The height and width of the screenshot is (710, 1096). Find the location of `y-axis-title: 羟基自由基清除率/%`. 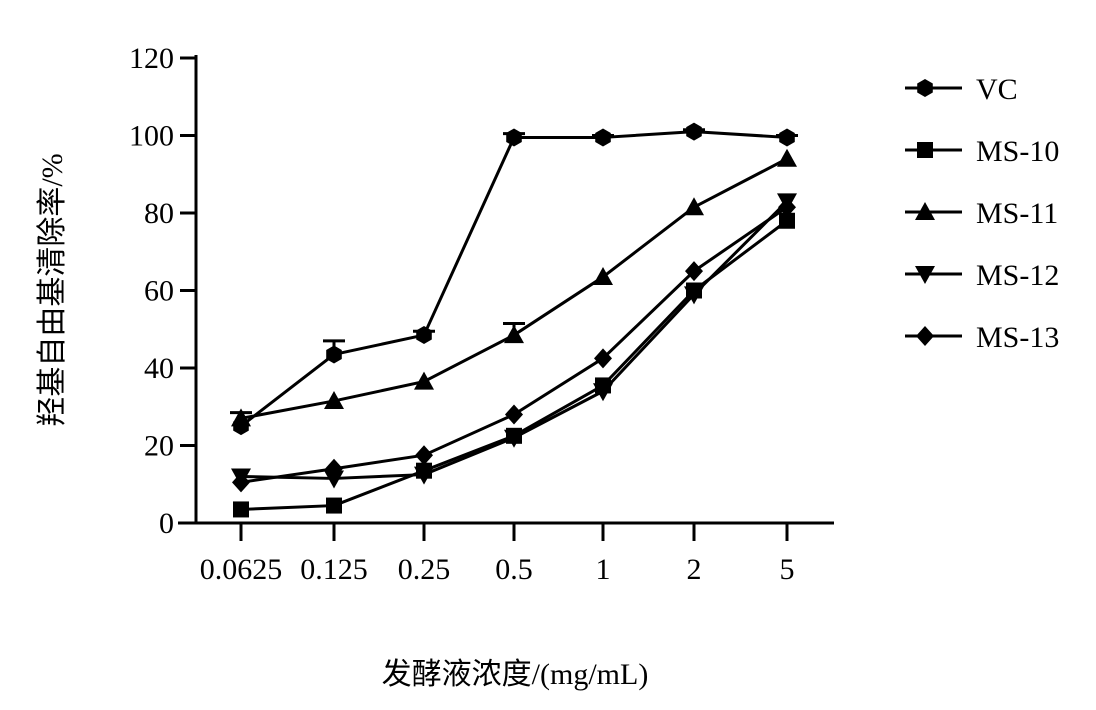

y-axis-title: 羟基自由基清除率/% is located at coordinates (52, 289).